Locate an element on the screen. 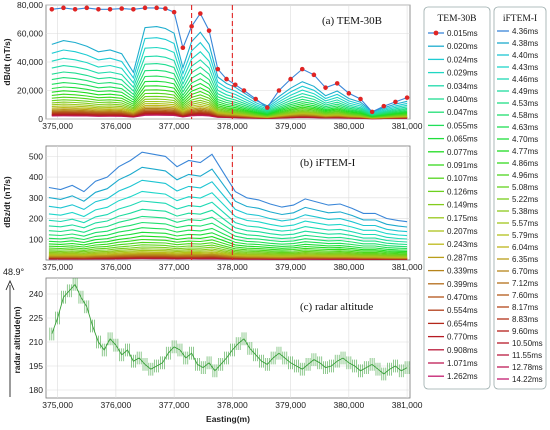 The image size is (550, 430). series-line-0.055ms is located at coordinates (229, 96).